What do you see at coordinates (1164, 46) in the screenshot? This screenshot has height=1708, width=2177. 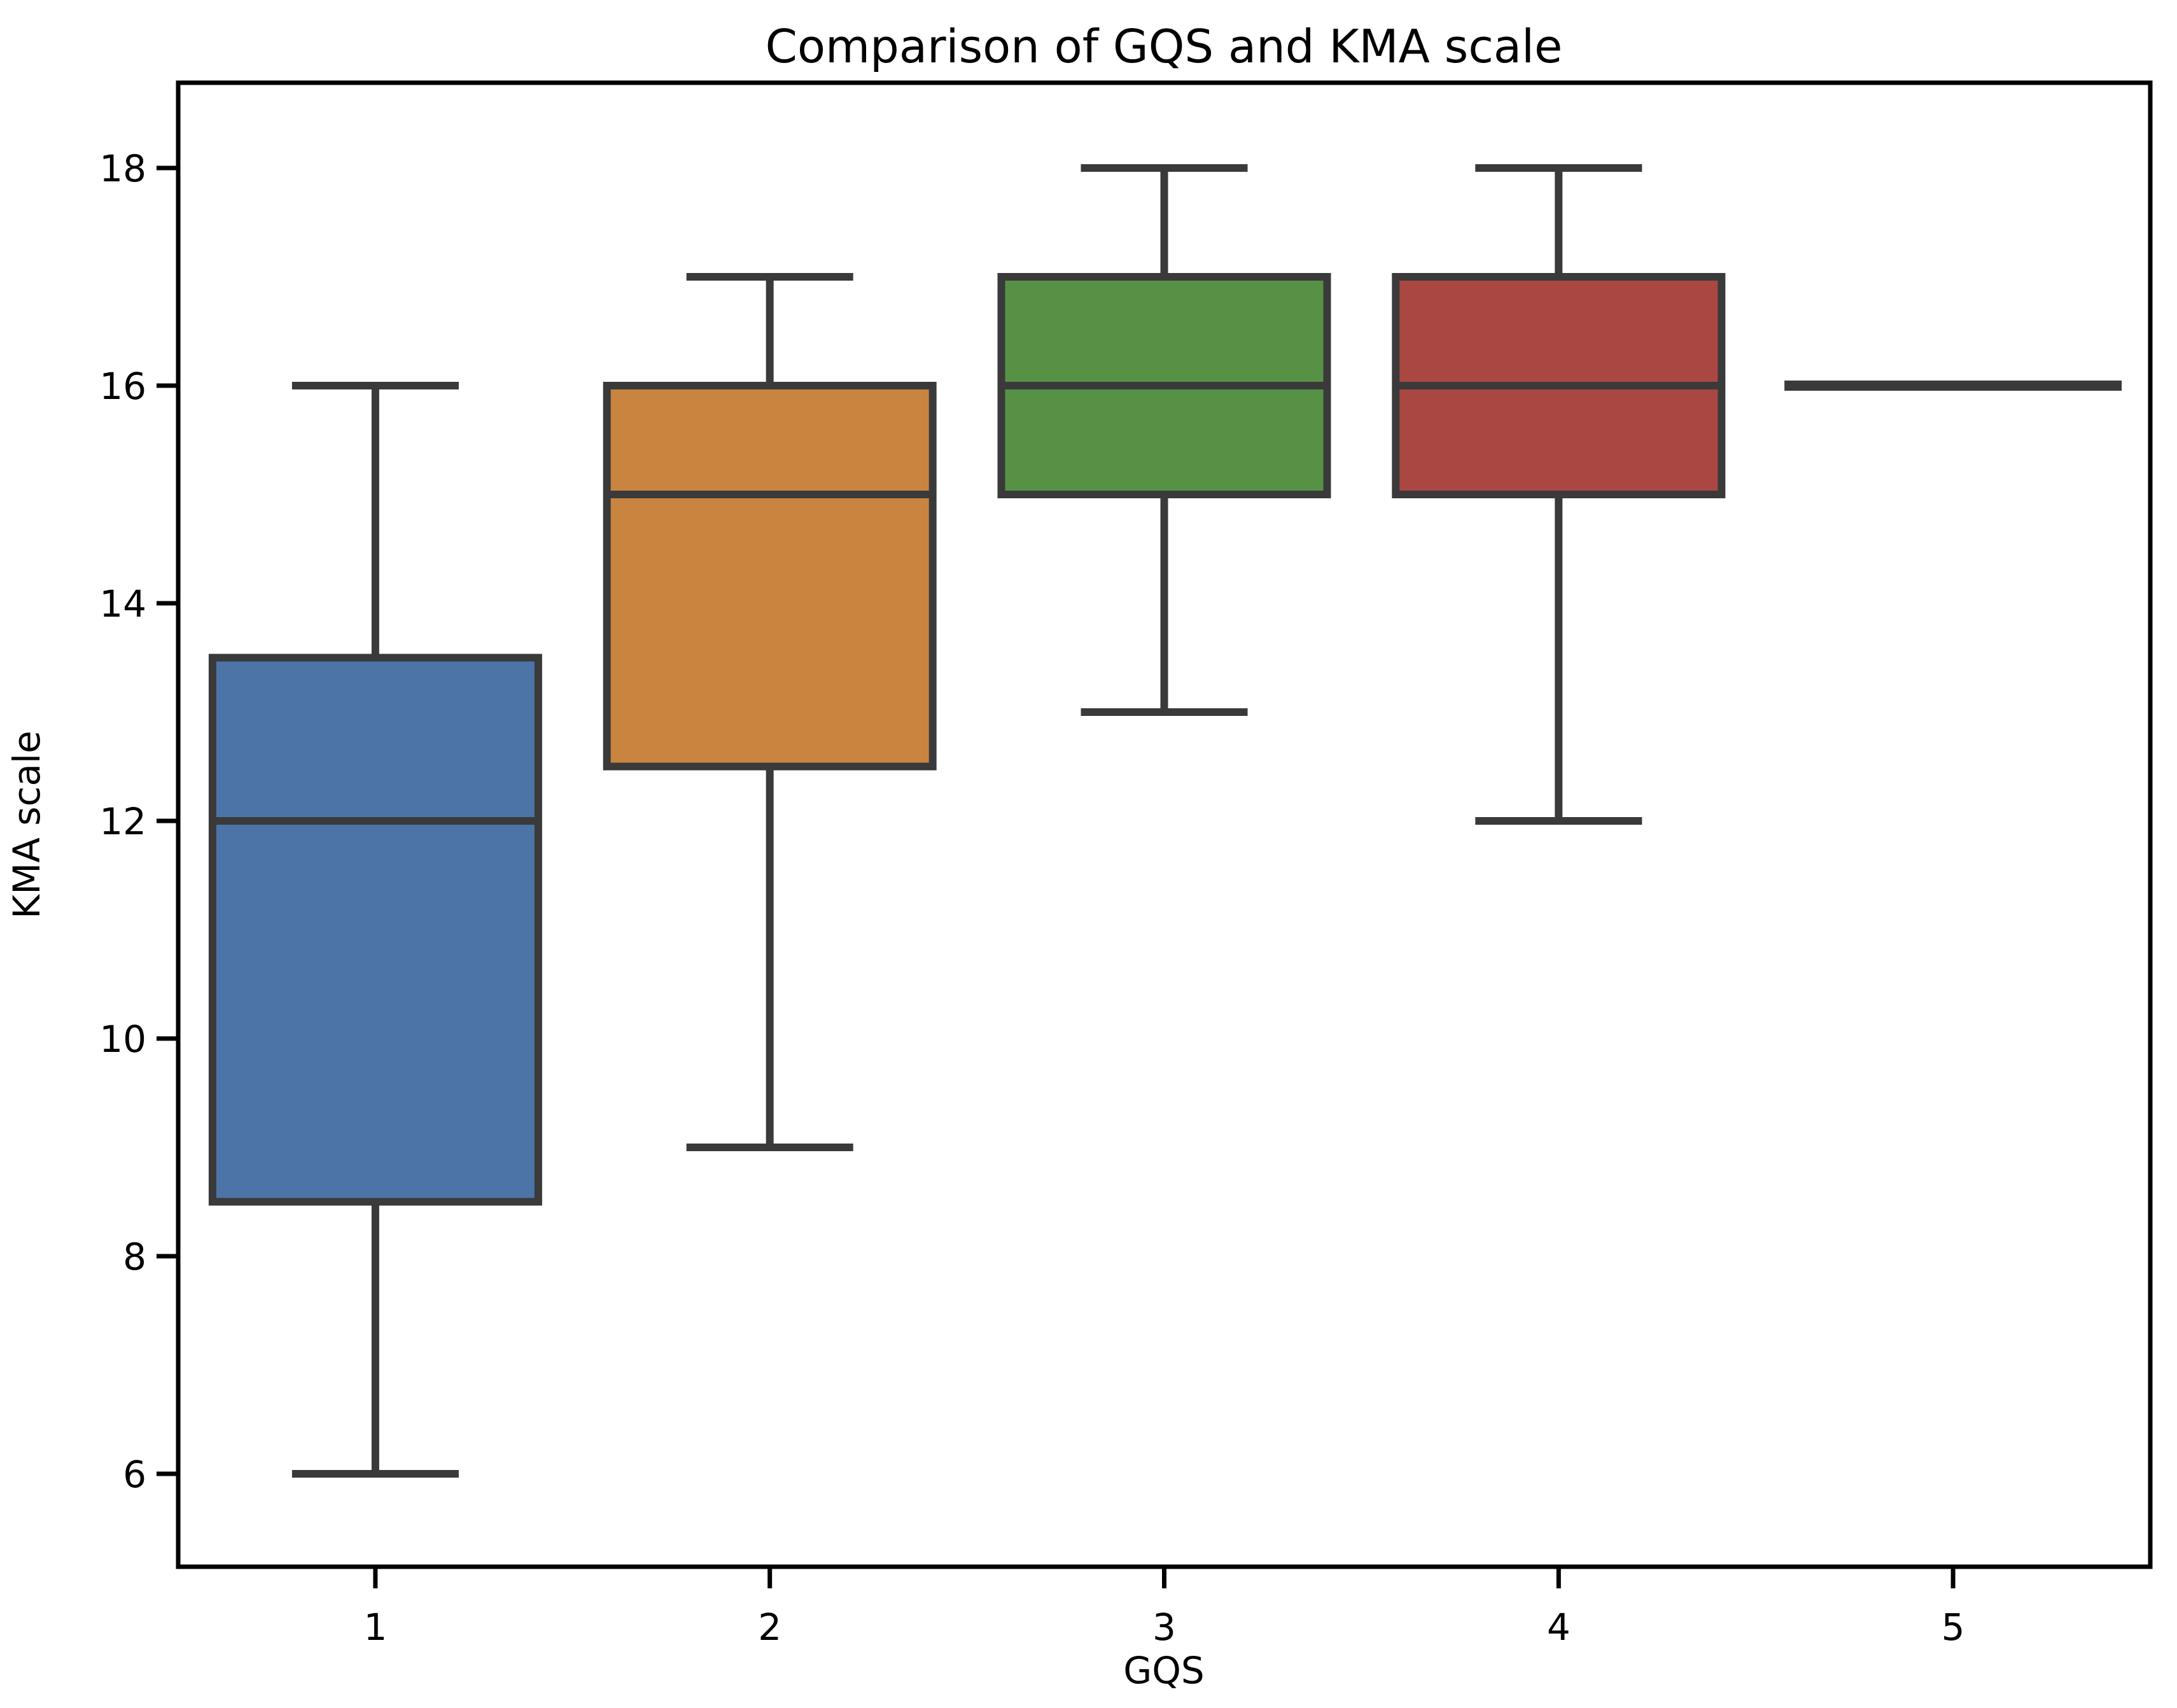 I see `chart-title: Comparison of GQS and KMA scale` at bounding box center [1164, 46].